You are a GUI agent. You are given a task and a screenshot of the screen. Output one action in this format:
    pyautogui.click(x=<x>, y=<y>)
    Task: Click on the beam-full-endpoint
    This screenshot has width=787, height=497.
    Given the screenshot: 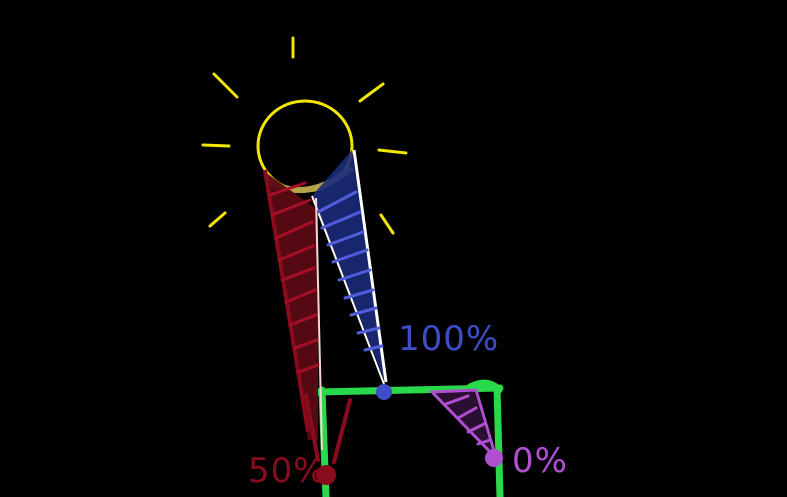 What is the action you would take?
    pyautogui.click(x=384, y=392)
    